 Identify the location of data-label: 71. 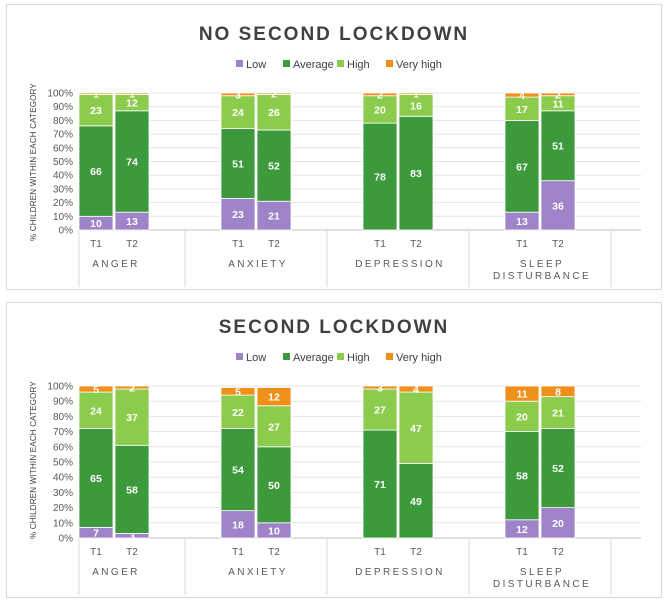
(380, 485).